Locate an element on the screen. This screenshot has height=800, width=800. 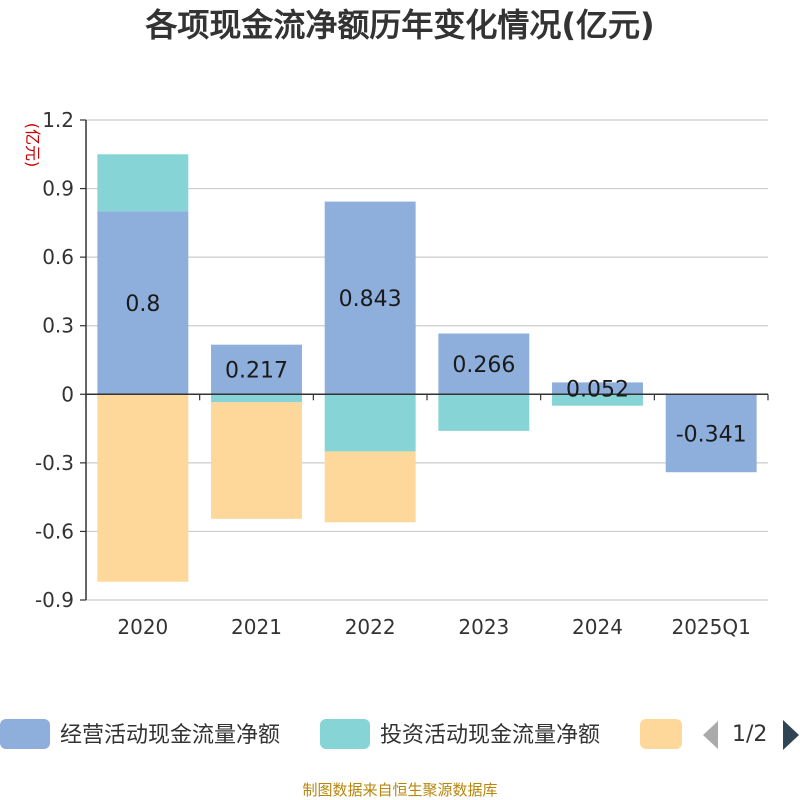
chart-title: 各项现金流净额历年变化情况(亿元) is located at coordinates (399, 25).